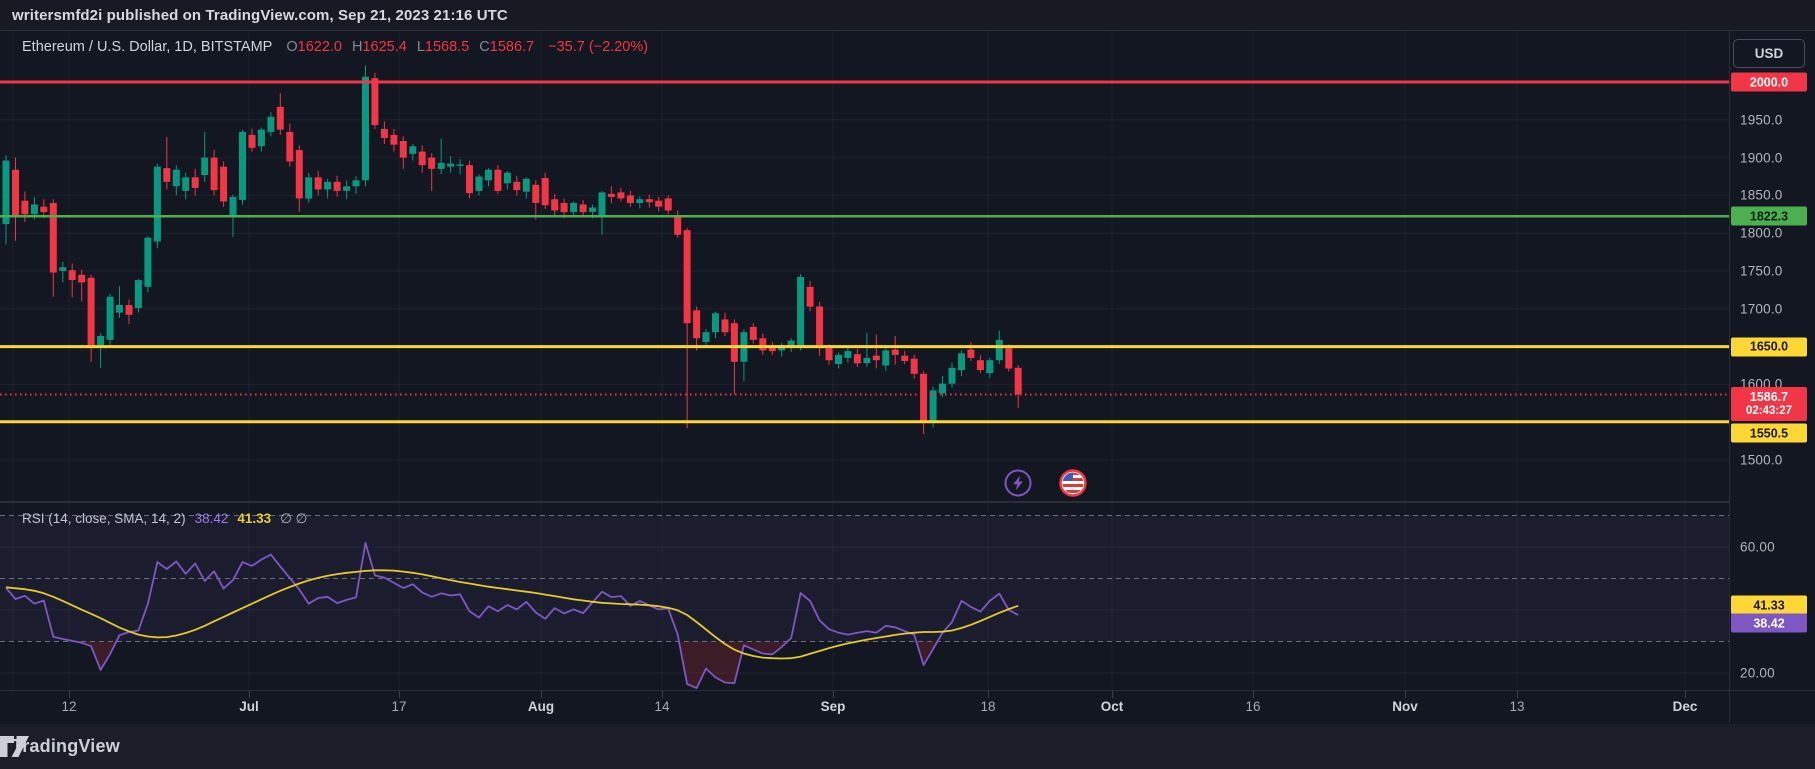  Describe the element at coordinates (1769, 433) in the screenshot. I see `price-level-badge: 1550.5` at that location.